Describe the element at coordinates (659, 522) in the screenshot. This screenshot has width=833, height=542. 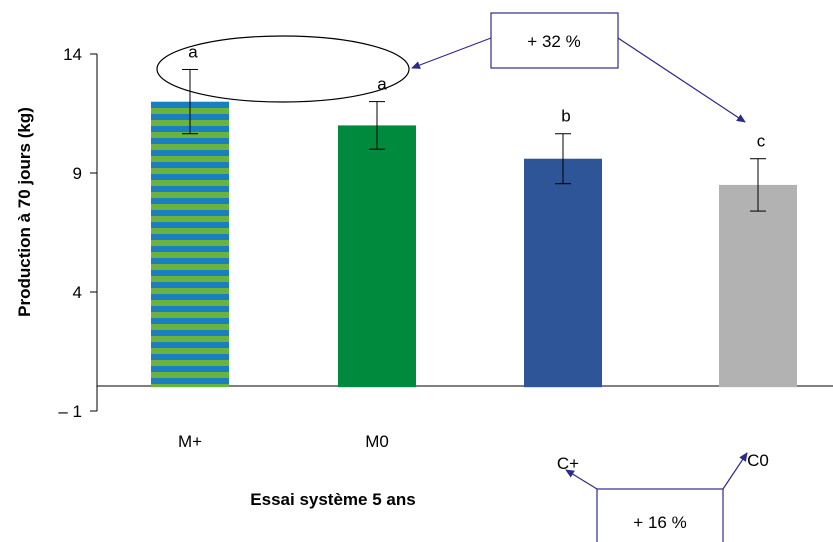
I see `annotation-text-16: + 16 %` at that location.